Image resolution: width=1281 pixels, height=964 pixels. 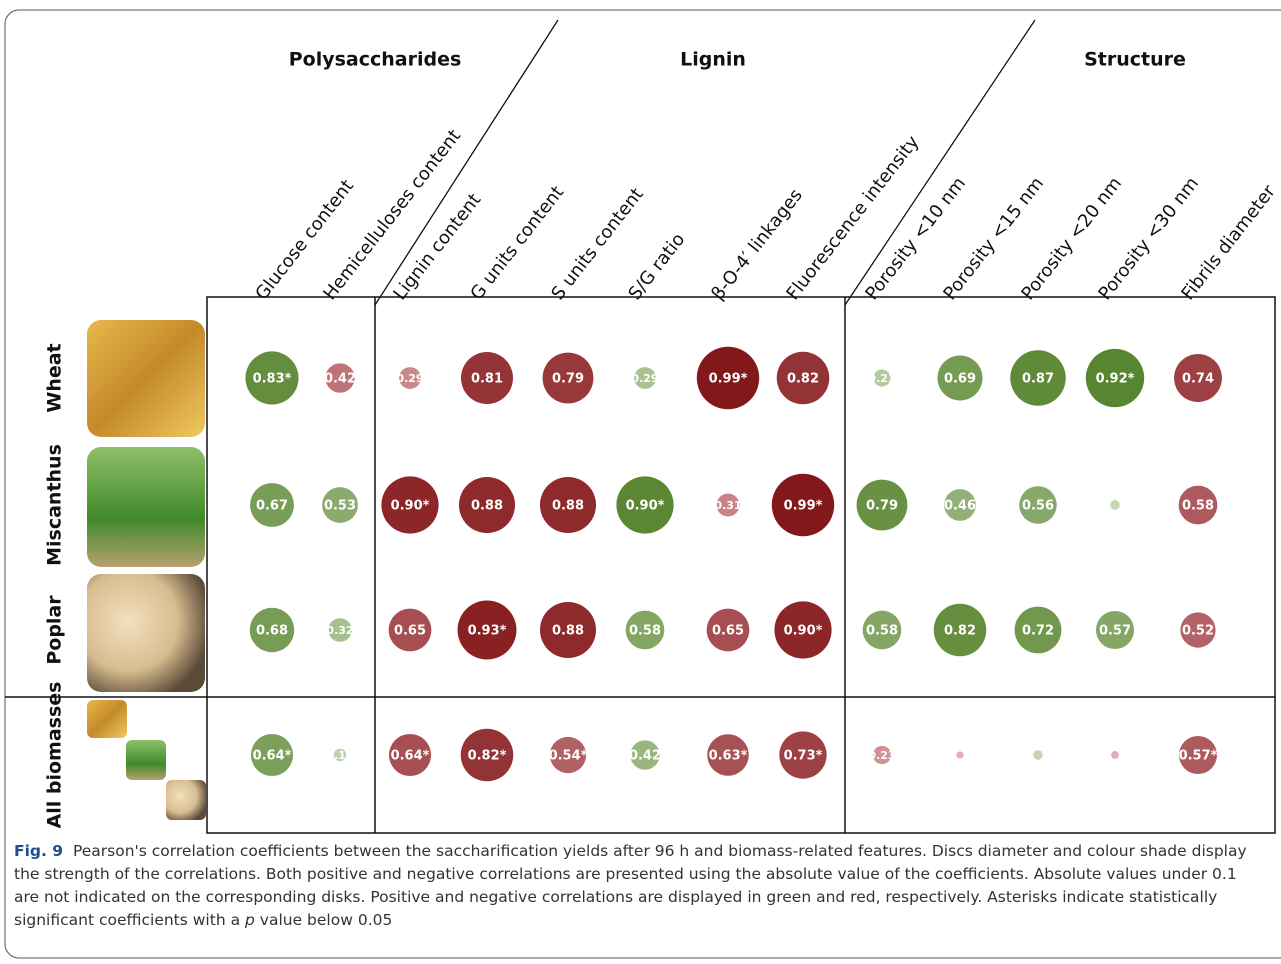 I want to click on disc-label: 0.54*, so click(x=568, y=756).